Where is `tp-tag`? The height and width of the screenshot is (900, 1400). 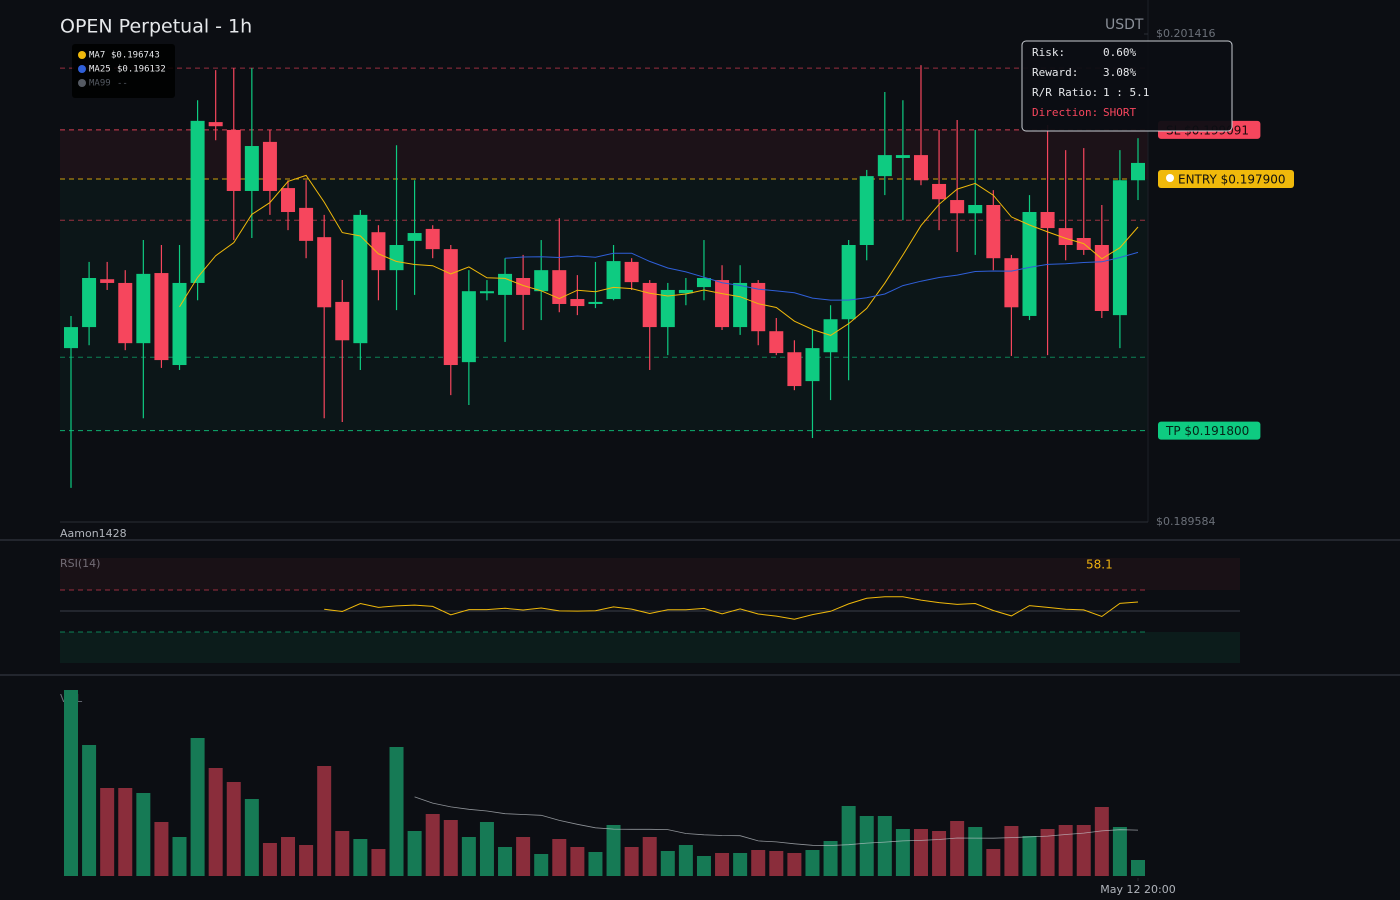 tp-tag is located at coordinates (1209, 430).